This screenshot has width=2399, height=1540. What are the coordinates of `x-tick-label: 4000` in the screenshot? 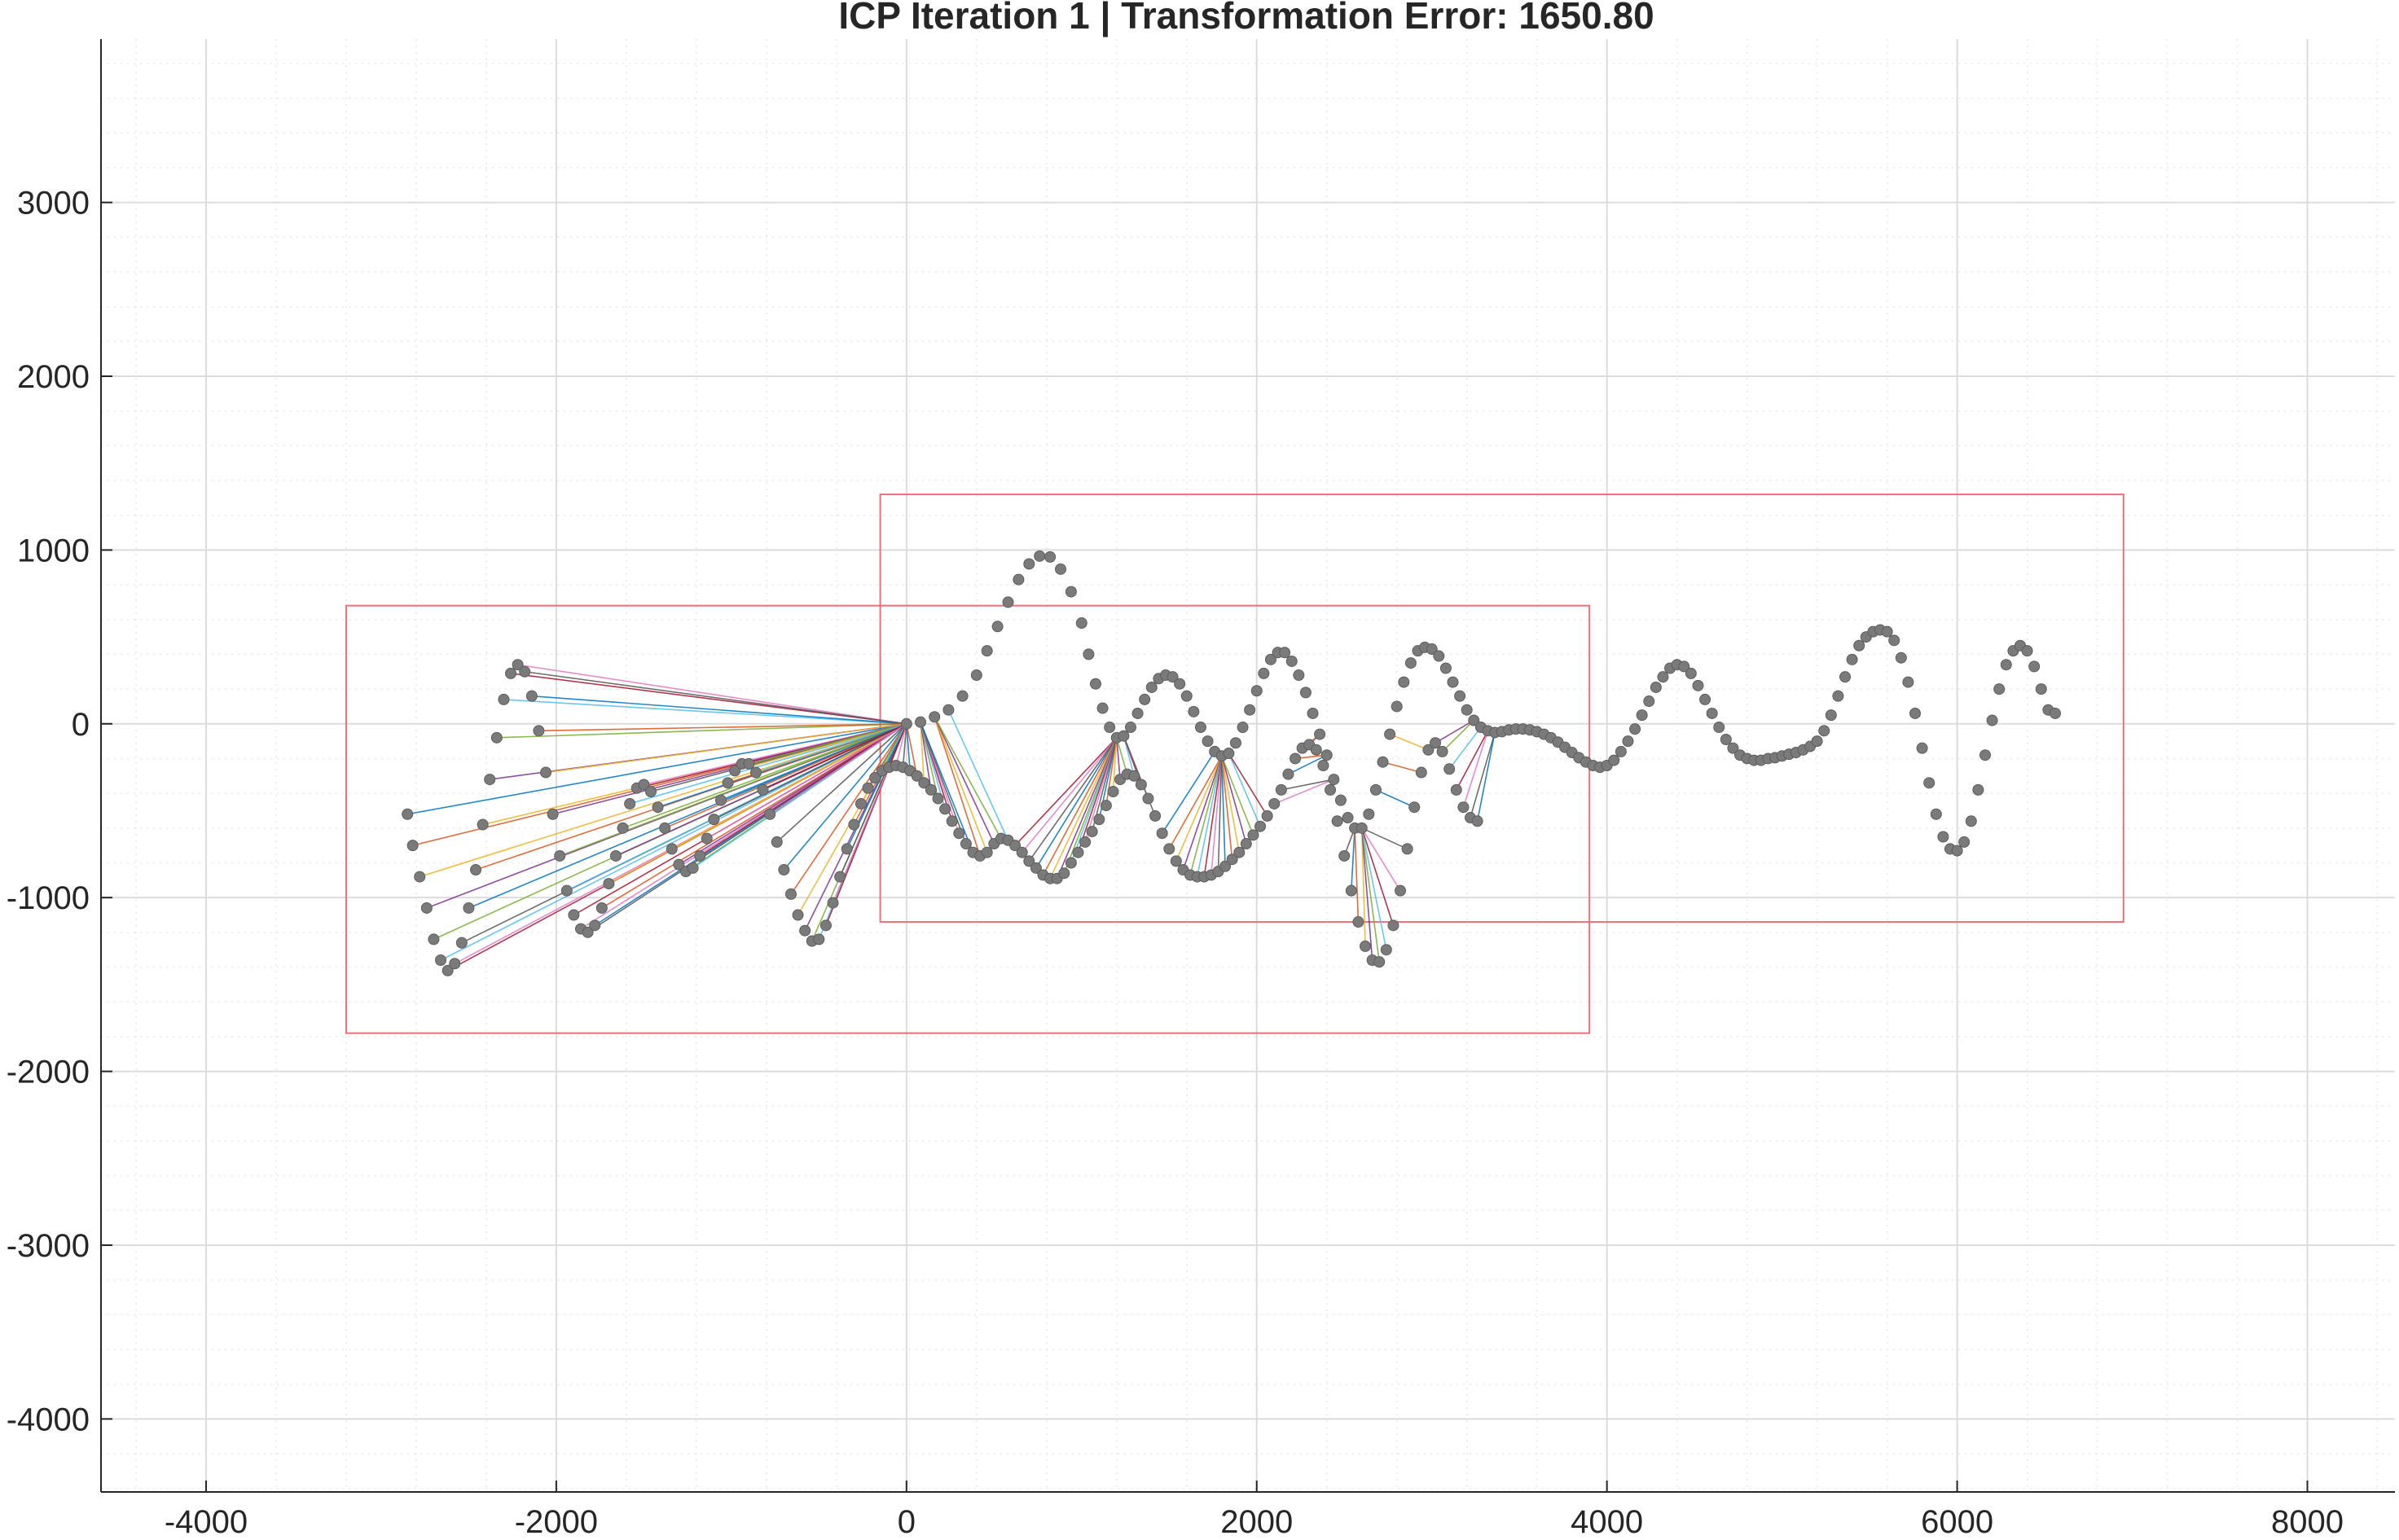 It's located at (1607, 1522).